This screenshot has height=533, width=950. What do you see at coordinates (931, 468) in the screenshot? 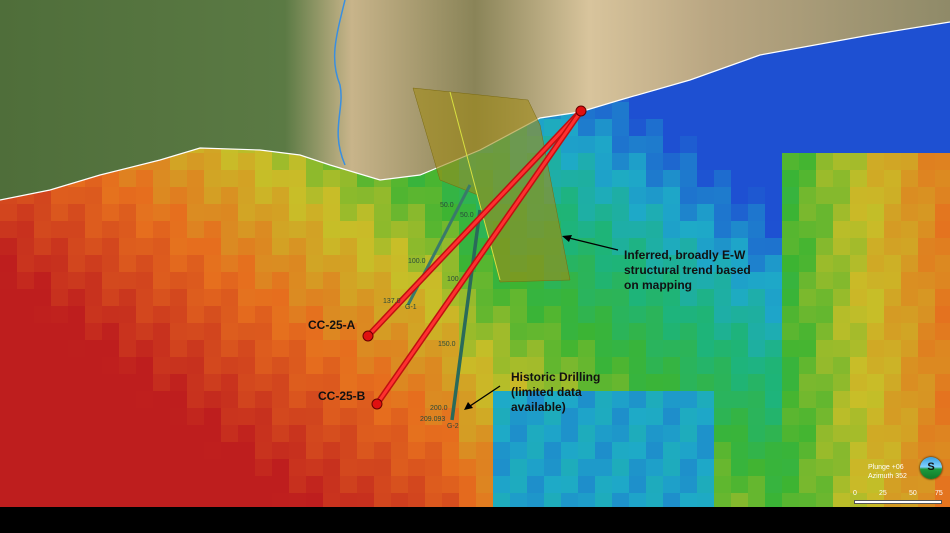
I see `orientation-globe-icon: S` at bounding box center [931, 468].